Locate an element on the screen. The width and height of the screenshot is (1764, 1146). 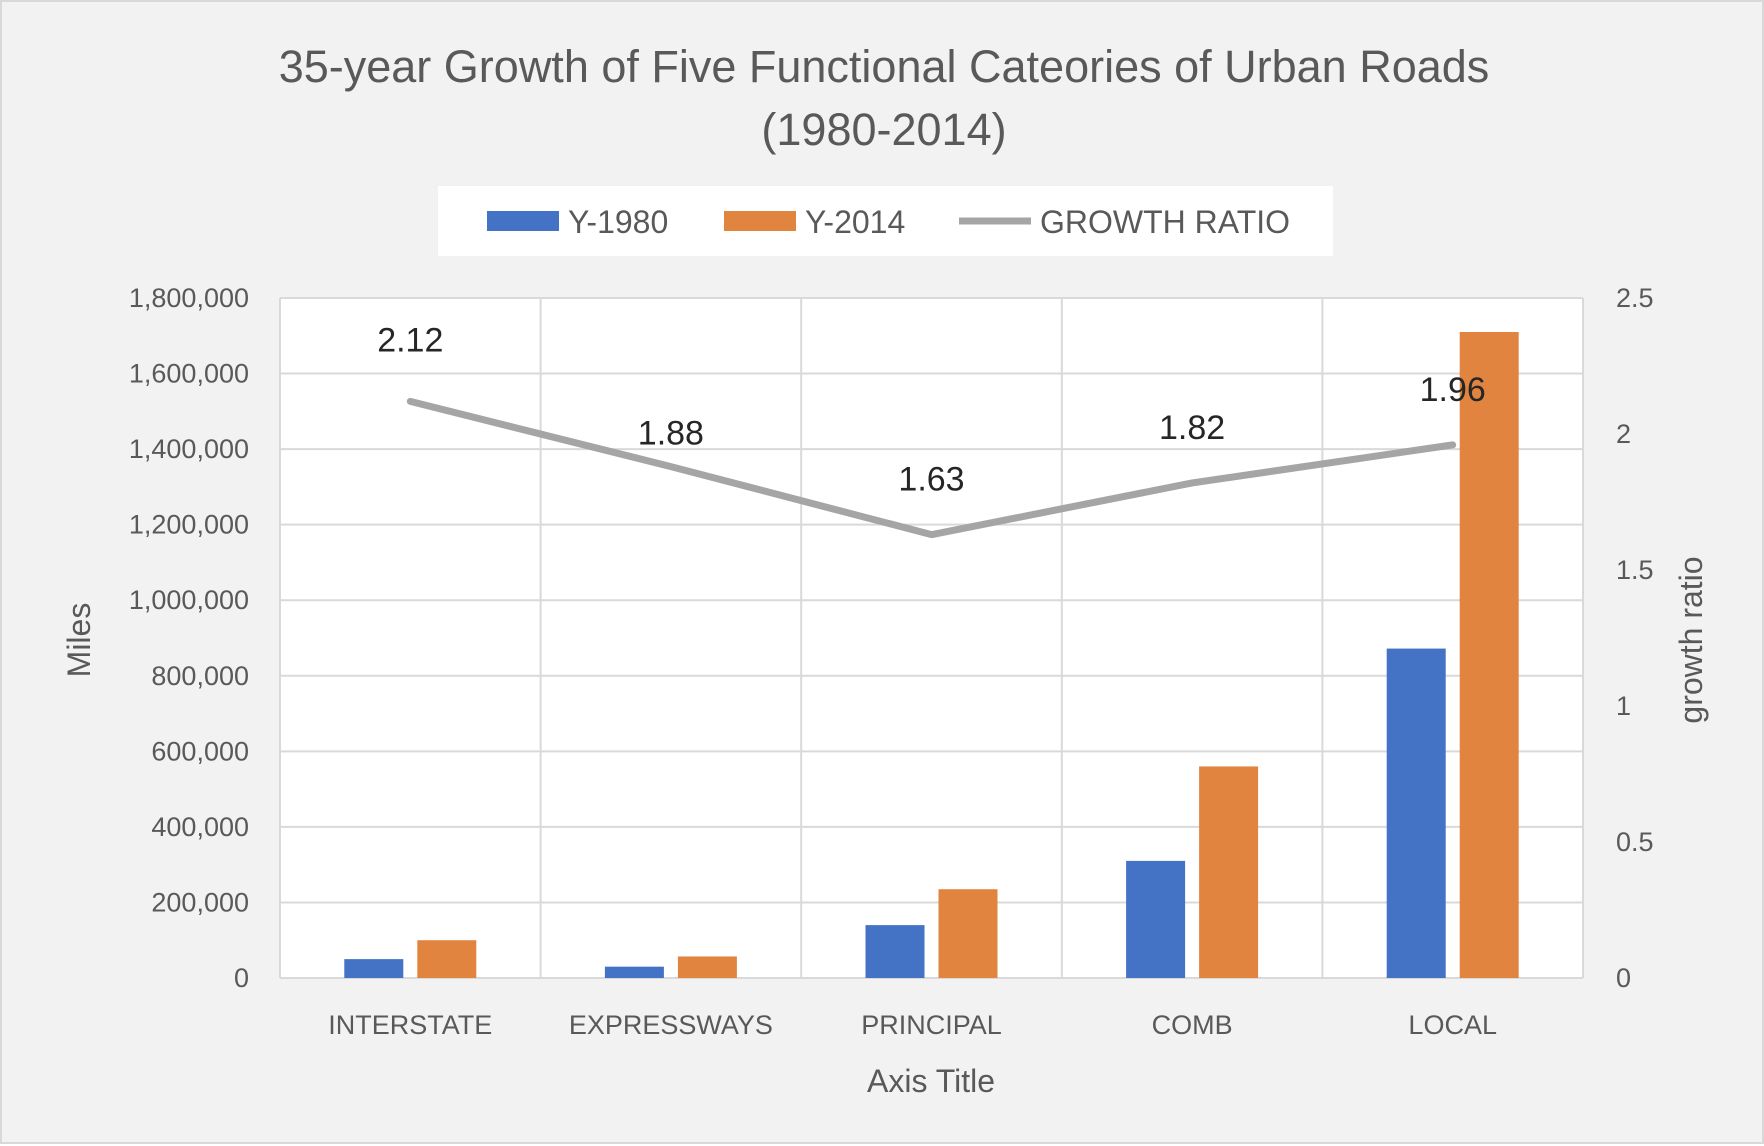
y-tick-label: 600,000 is located at coordinates (200, 751).